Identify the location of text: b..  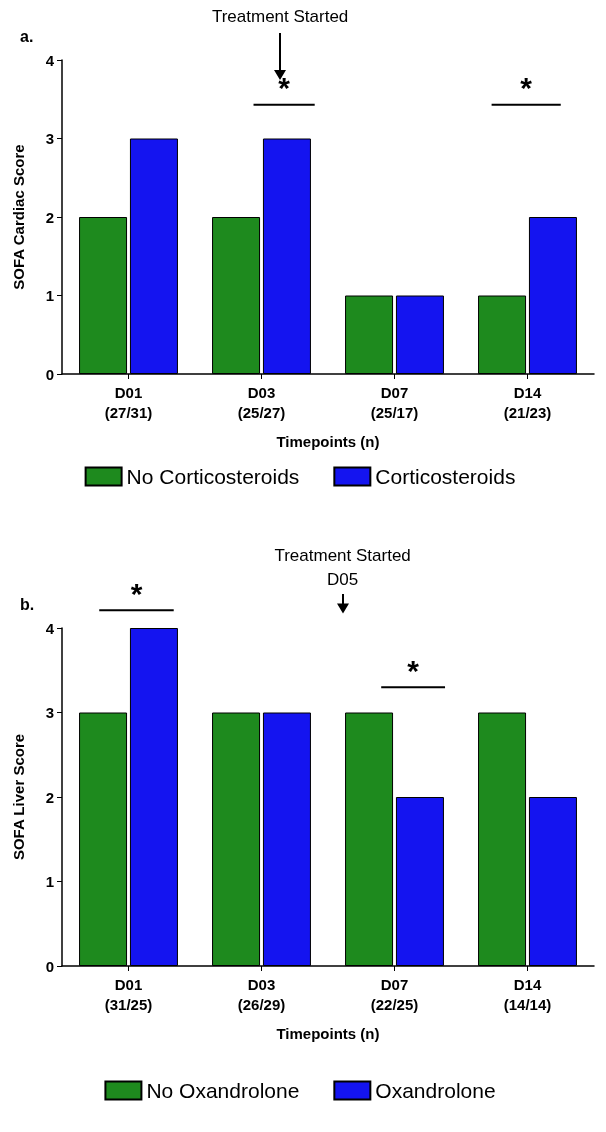
(27, 604).